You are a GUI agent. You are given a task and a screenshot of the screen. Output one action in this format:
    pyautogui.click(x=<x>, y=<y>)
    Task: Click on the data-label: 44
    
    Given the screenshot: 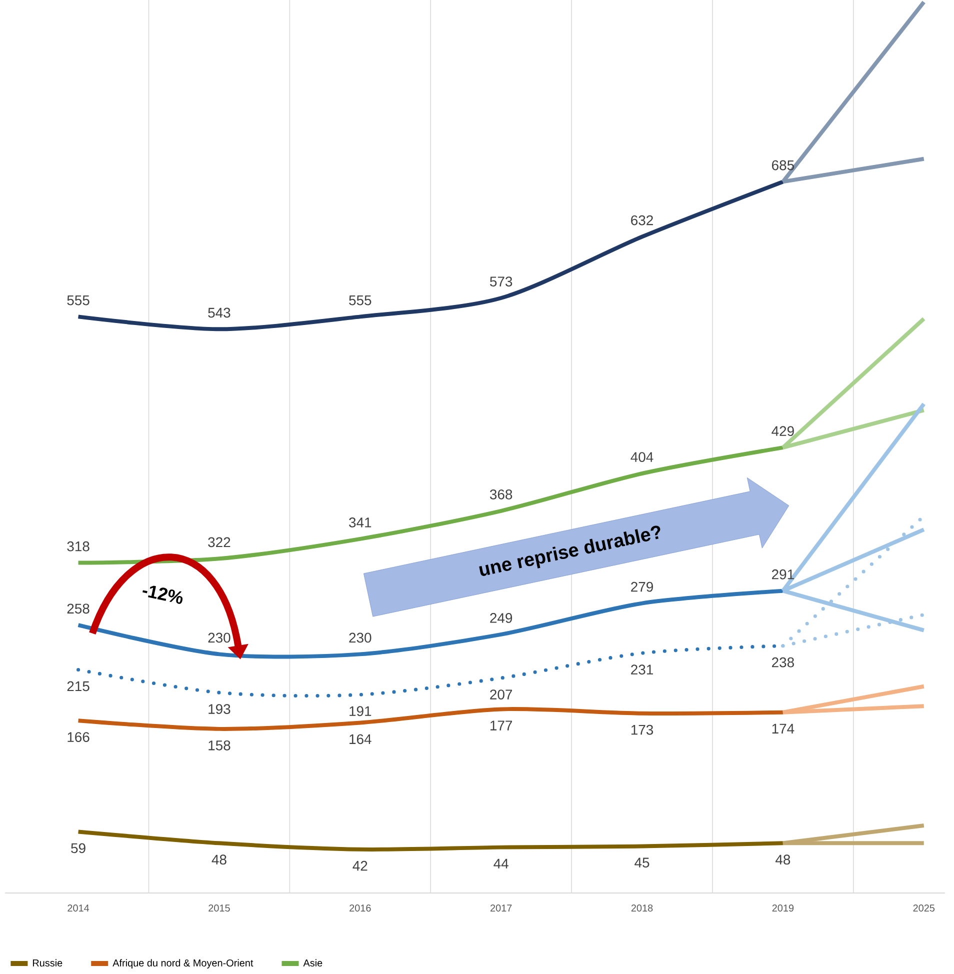 What is the action you would take?
    pyautogui.click(x=501, y=863)
    